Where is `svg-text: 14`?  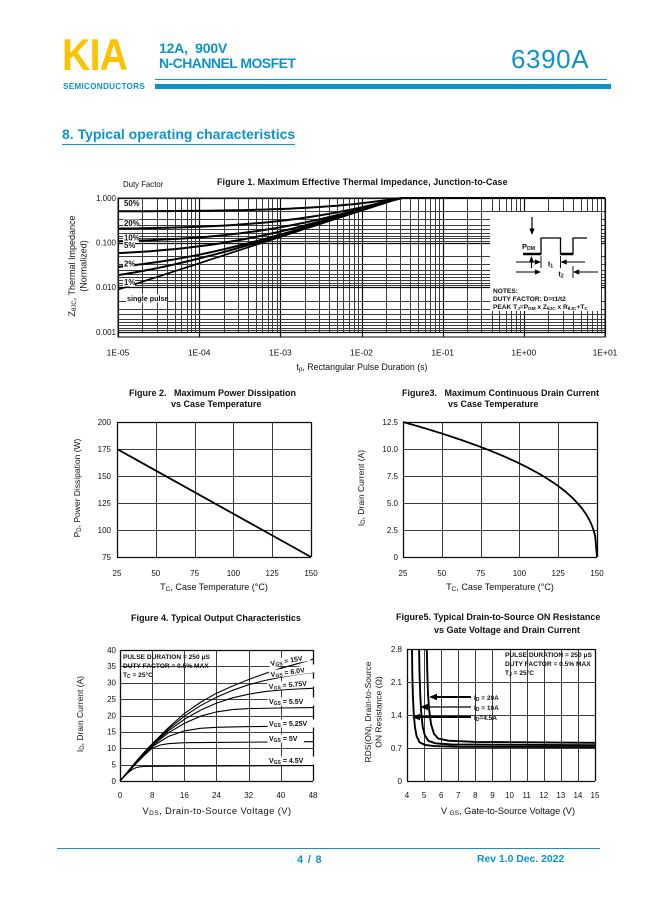
svg-text: 14 is located at coordinates (577, 795).